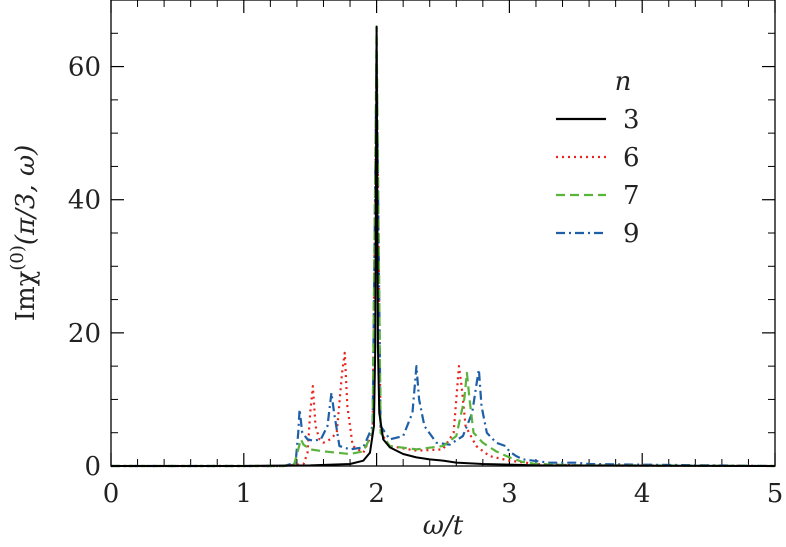 The width and height of the screenshot is (786, 547). I want to click on y-tick-label: 0, so click(92, 467).